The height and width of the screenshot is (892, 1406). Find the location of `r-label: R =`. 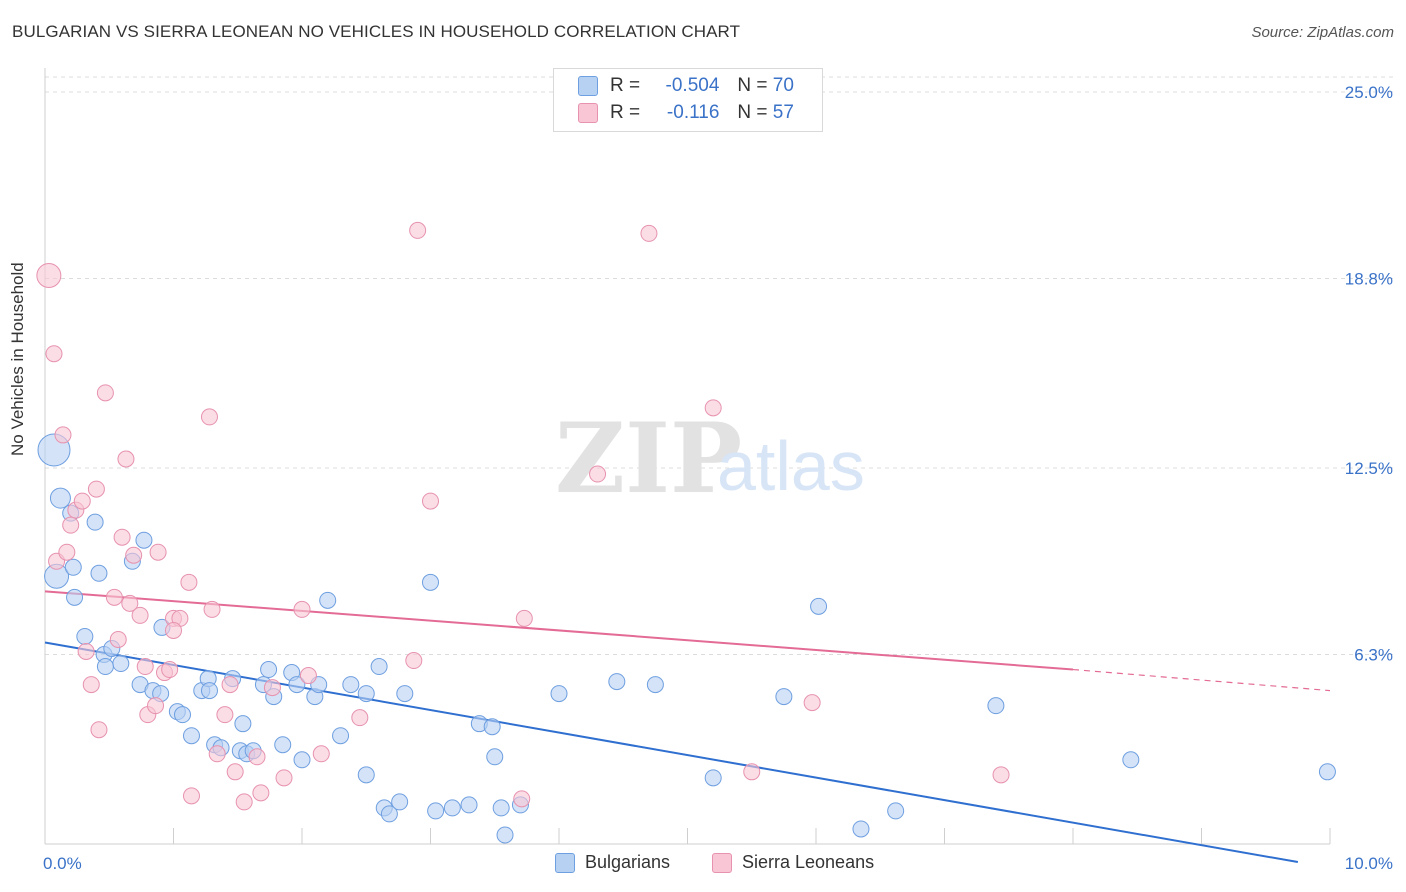

r-label: R = is located at coordinates (625, 112).